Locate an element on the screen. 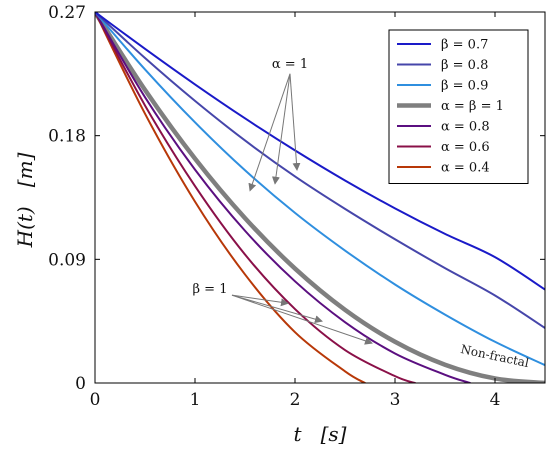 The width and height of the screenshot is (550, 451). y-tick-label: 0.09 is located at coordinates (67, 260).